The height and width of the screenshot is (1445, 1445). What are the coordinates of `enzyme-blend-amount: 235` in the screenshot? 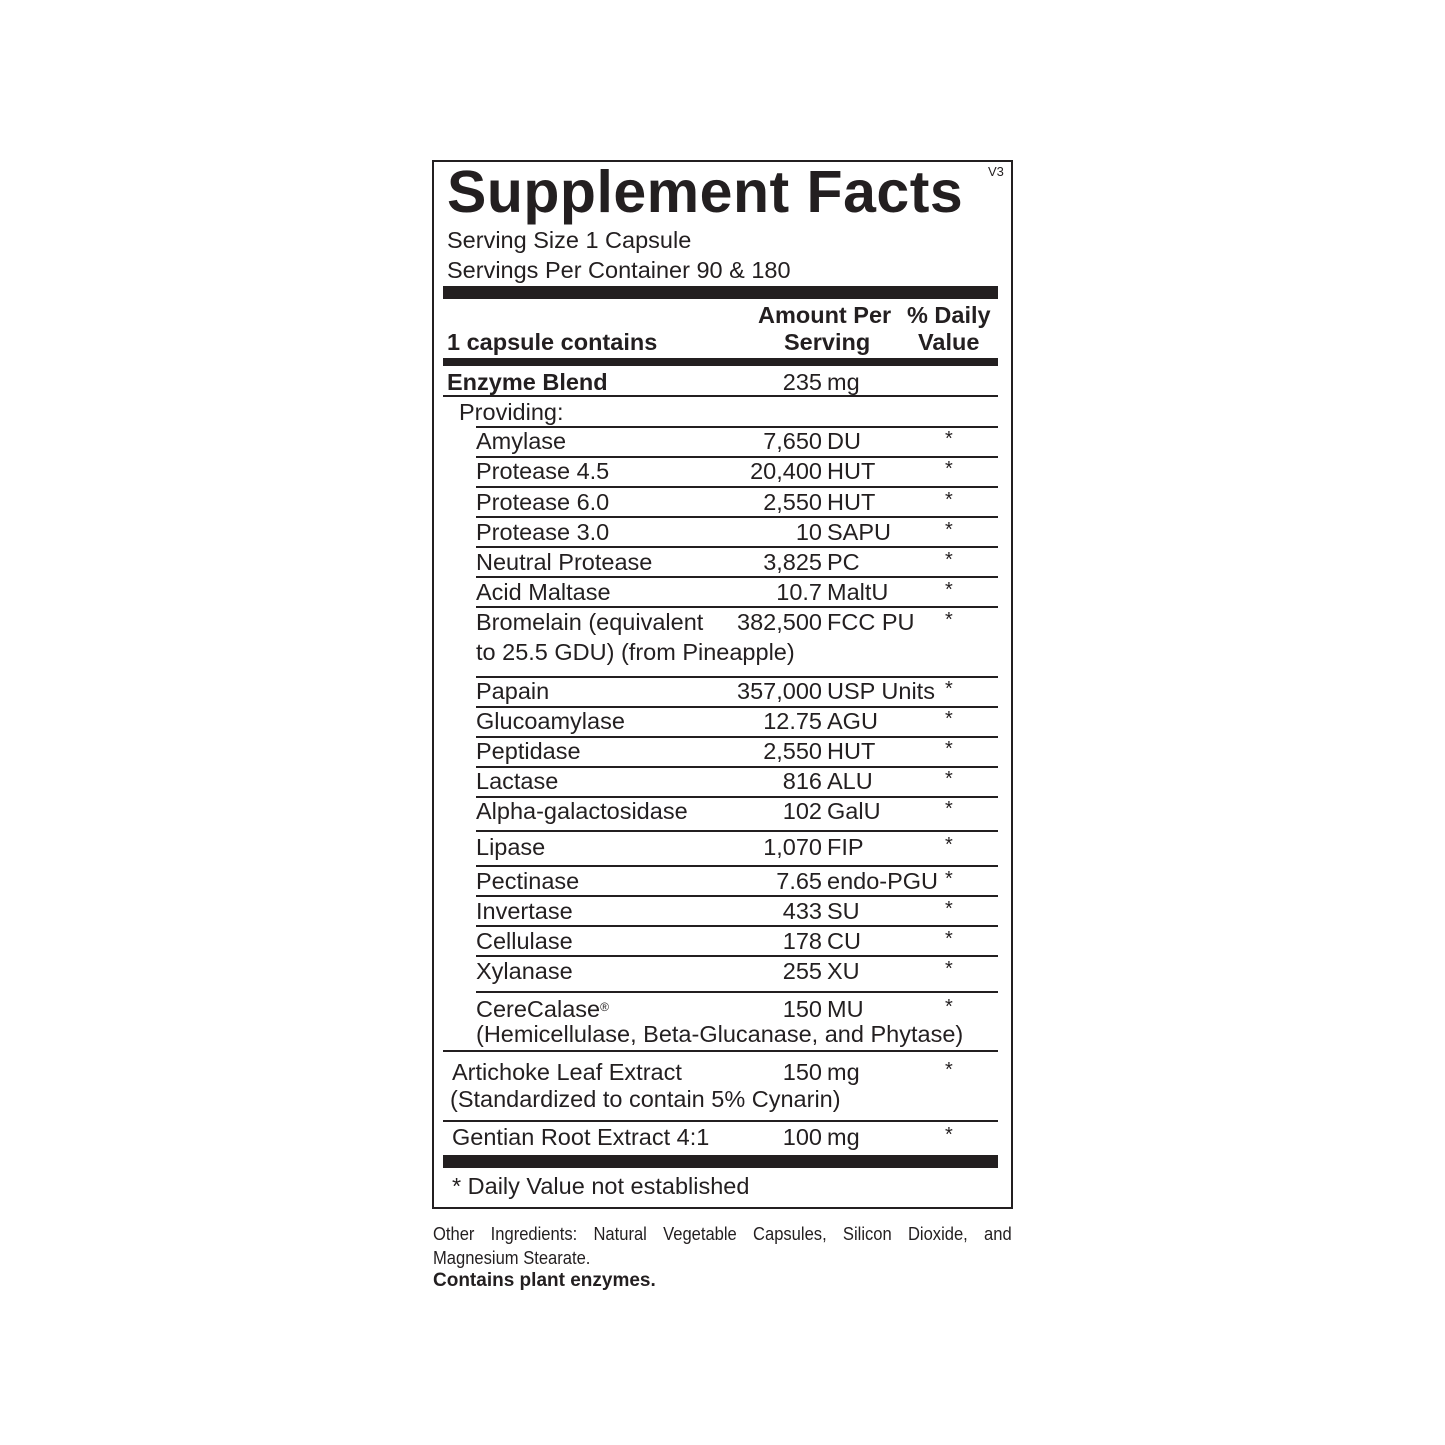 It's located at (802, 382).